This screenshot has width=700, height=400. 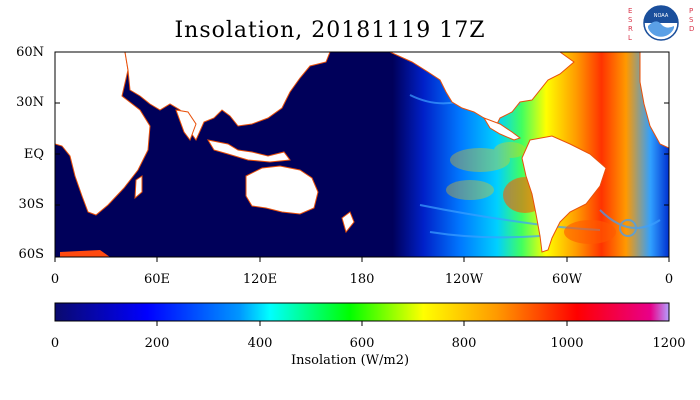 I want to click on antarctic-edge, so click(x=85, y=253).